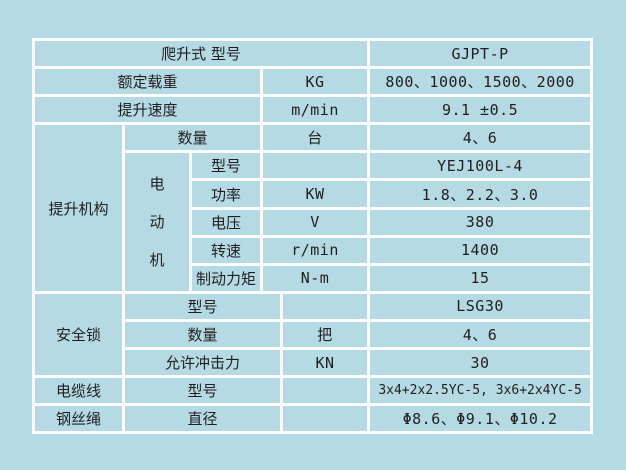 This screenshot has width=626, height=470. Describe the element at coordinates (202, 306) in the screenshot. I see `lock-model-label: 型号` at that location.